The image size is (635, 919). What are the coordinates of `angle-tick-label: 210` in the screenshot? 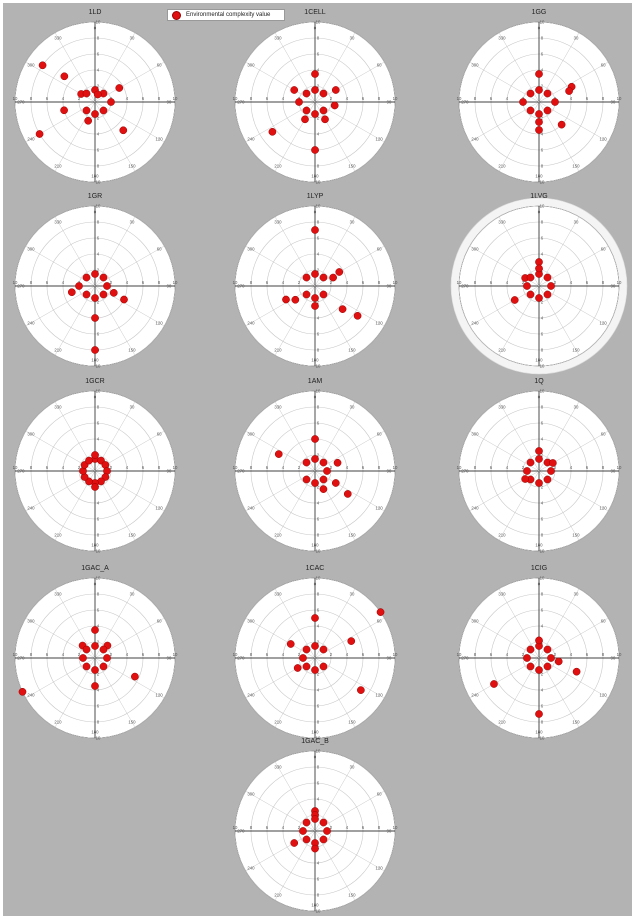 It's located at (502, 166).